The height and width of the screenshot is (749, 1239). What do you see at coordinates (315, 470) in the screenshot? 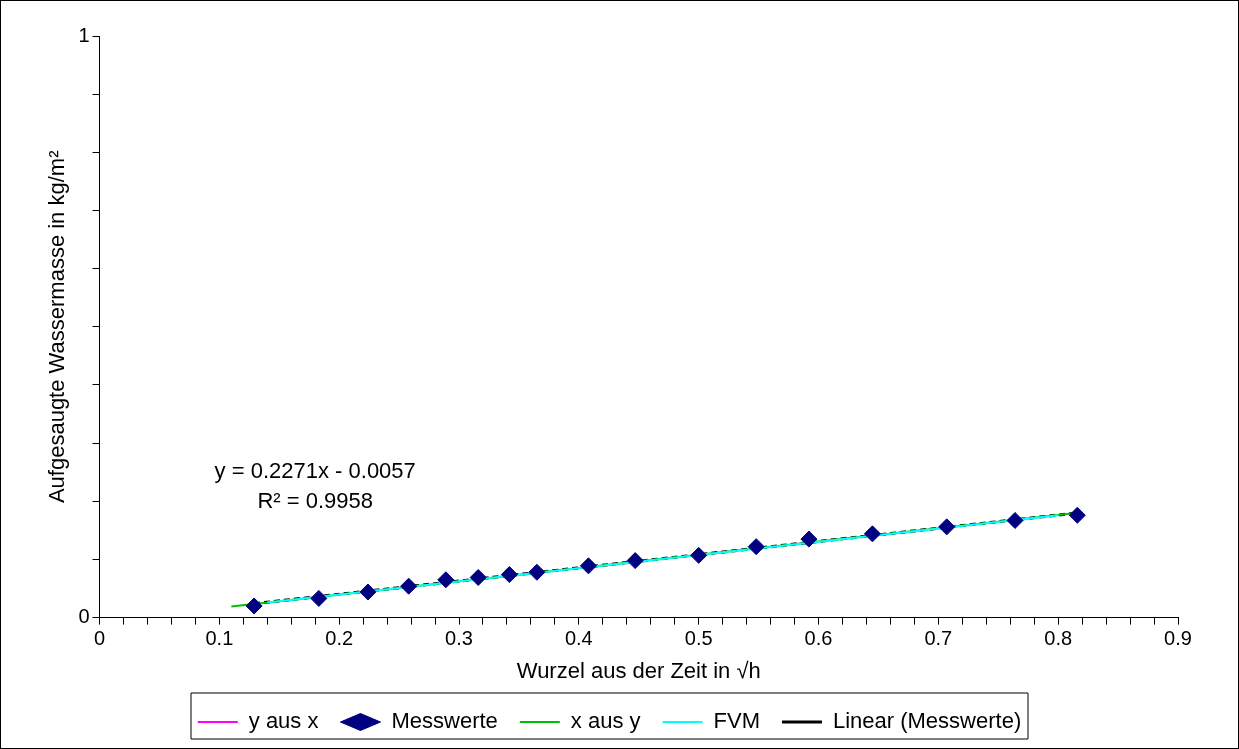
I see `annotation: y = 0.2271x - 0.0057` at bounding box center [315, 470].